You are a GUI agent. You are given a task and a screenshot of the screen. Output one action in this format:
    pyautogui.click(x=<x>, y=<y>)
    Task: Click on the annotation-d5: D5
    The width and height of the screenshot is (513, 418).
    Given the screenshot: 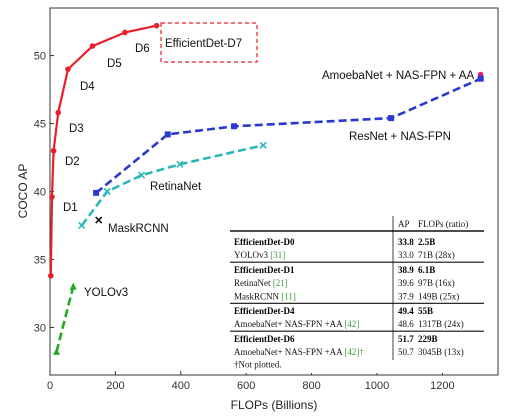 What is the action you would take?
    pyautogui.click(x=114, y=64)
    